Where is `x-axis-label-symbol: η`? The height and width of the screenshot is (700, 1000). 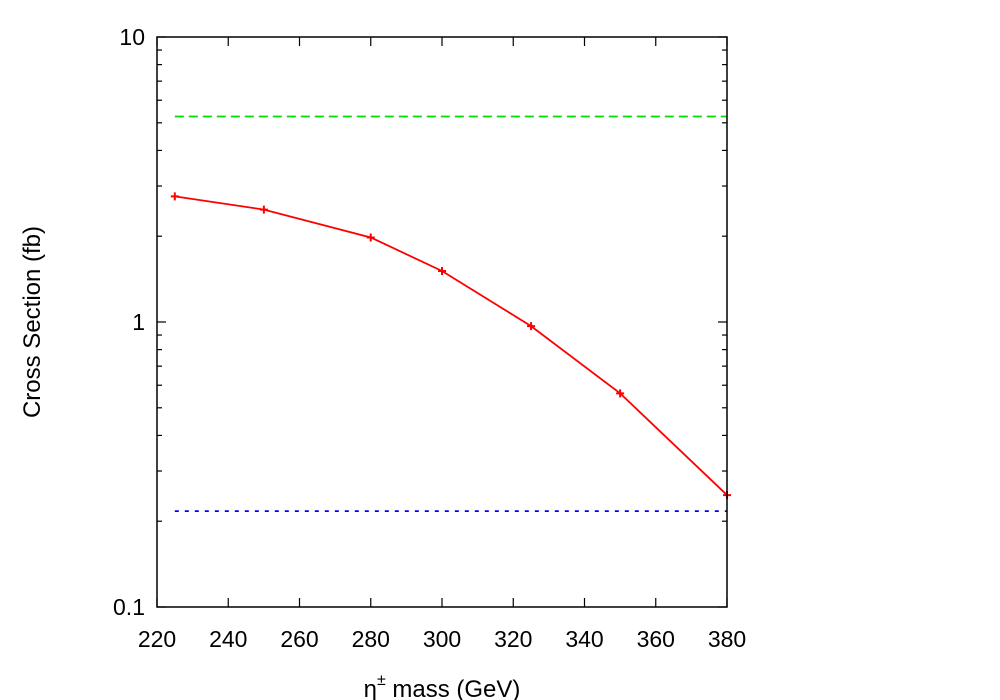
x-axis-label-symbol: η is located at coordinates (370, 688).